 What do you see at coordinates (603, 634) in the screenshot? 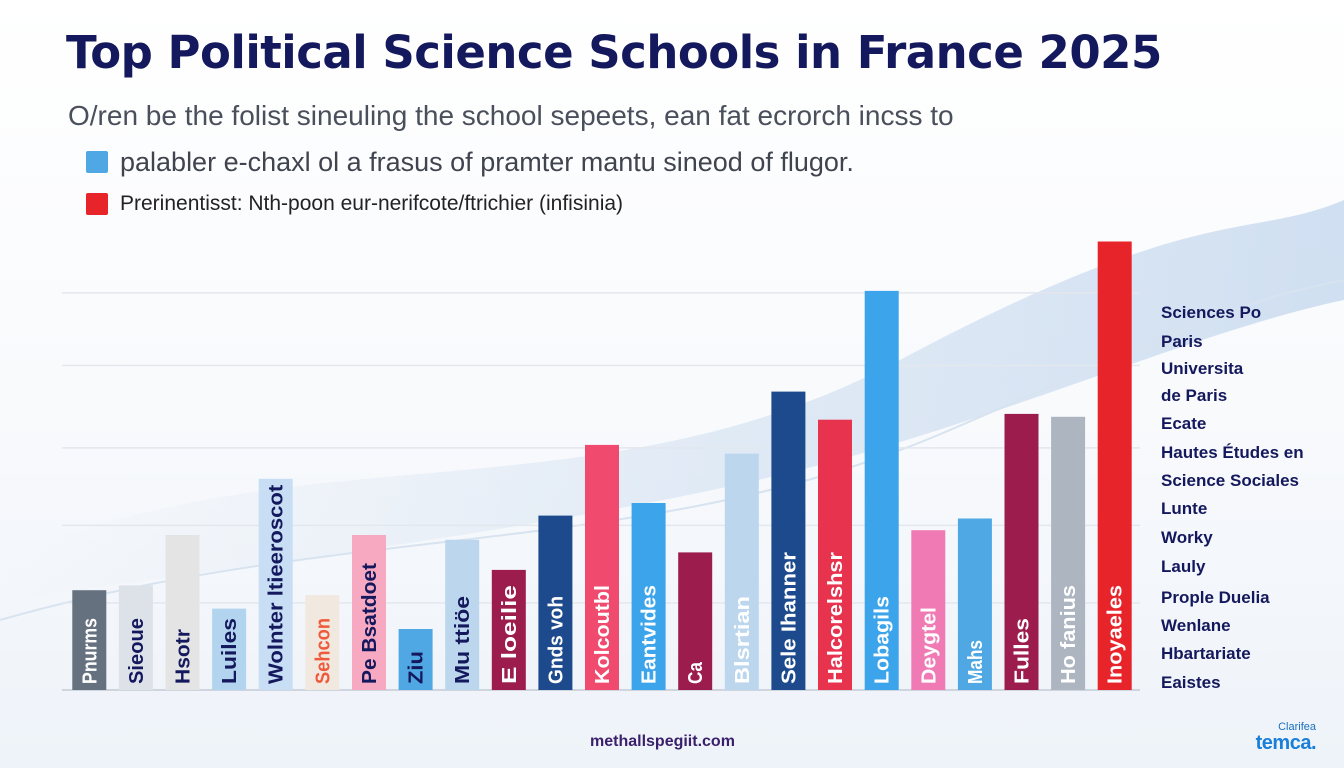
I see `bar-label: Kolcoutbl` at bounding box center [603, 634].